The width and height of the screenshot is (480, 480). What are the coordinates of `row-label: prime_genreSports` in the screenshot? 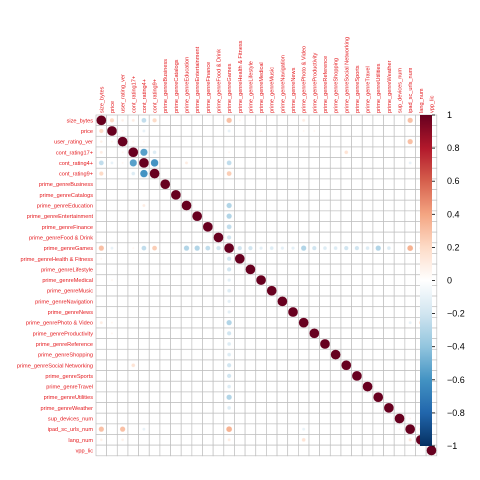 It's located at (69, 377).